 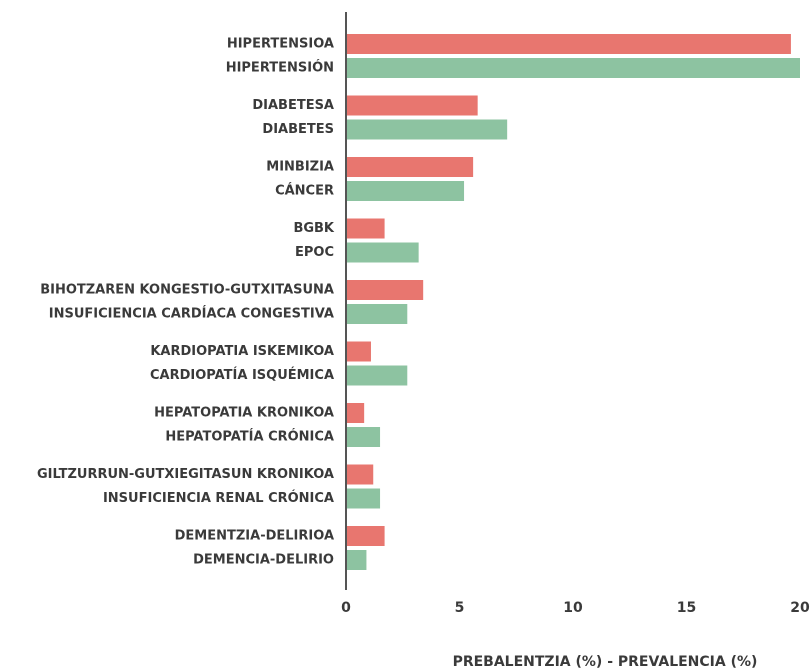 What do you see at coordinates (346, 608) in the screenshot?
I see `x-tick-label: 0` at bounding box center [346, 608].